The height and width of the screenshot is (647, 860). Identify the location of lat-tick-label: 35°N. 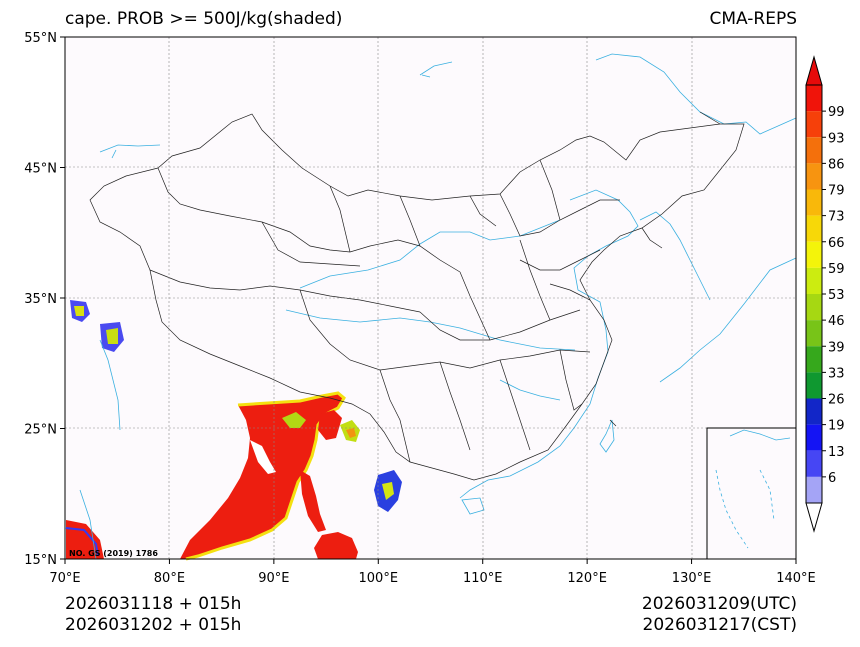
(40, 299).